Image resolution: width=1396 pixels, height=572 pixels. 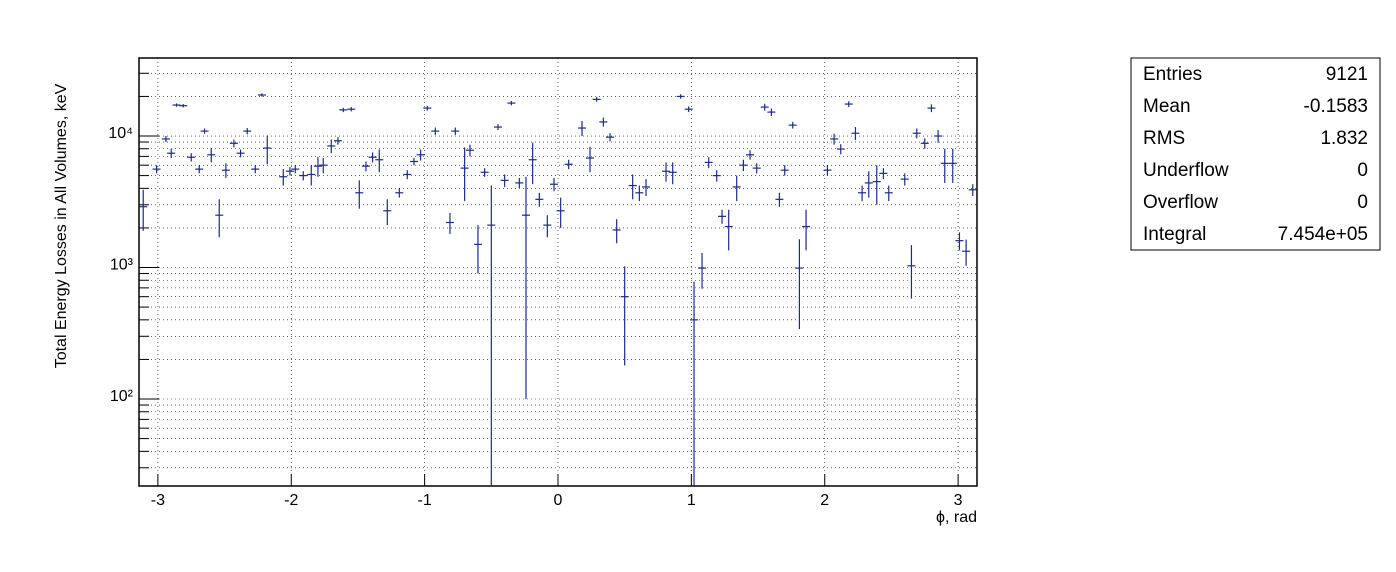 What do you see at coordinates (1174, 234) in the screenshot?
I see `stats-label: Integral` at bounding box center [1174, 234].